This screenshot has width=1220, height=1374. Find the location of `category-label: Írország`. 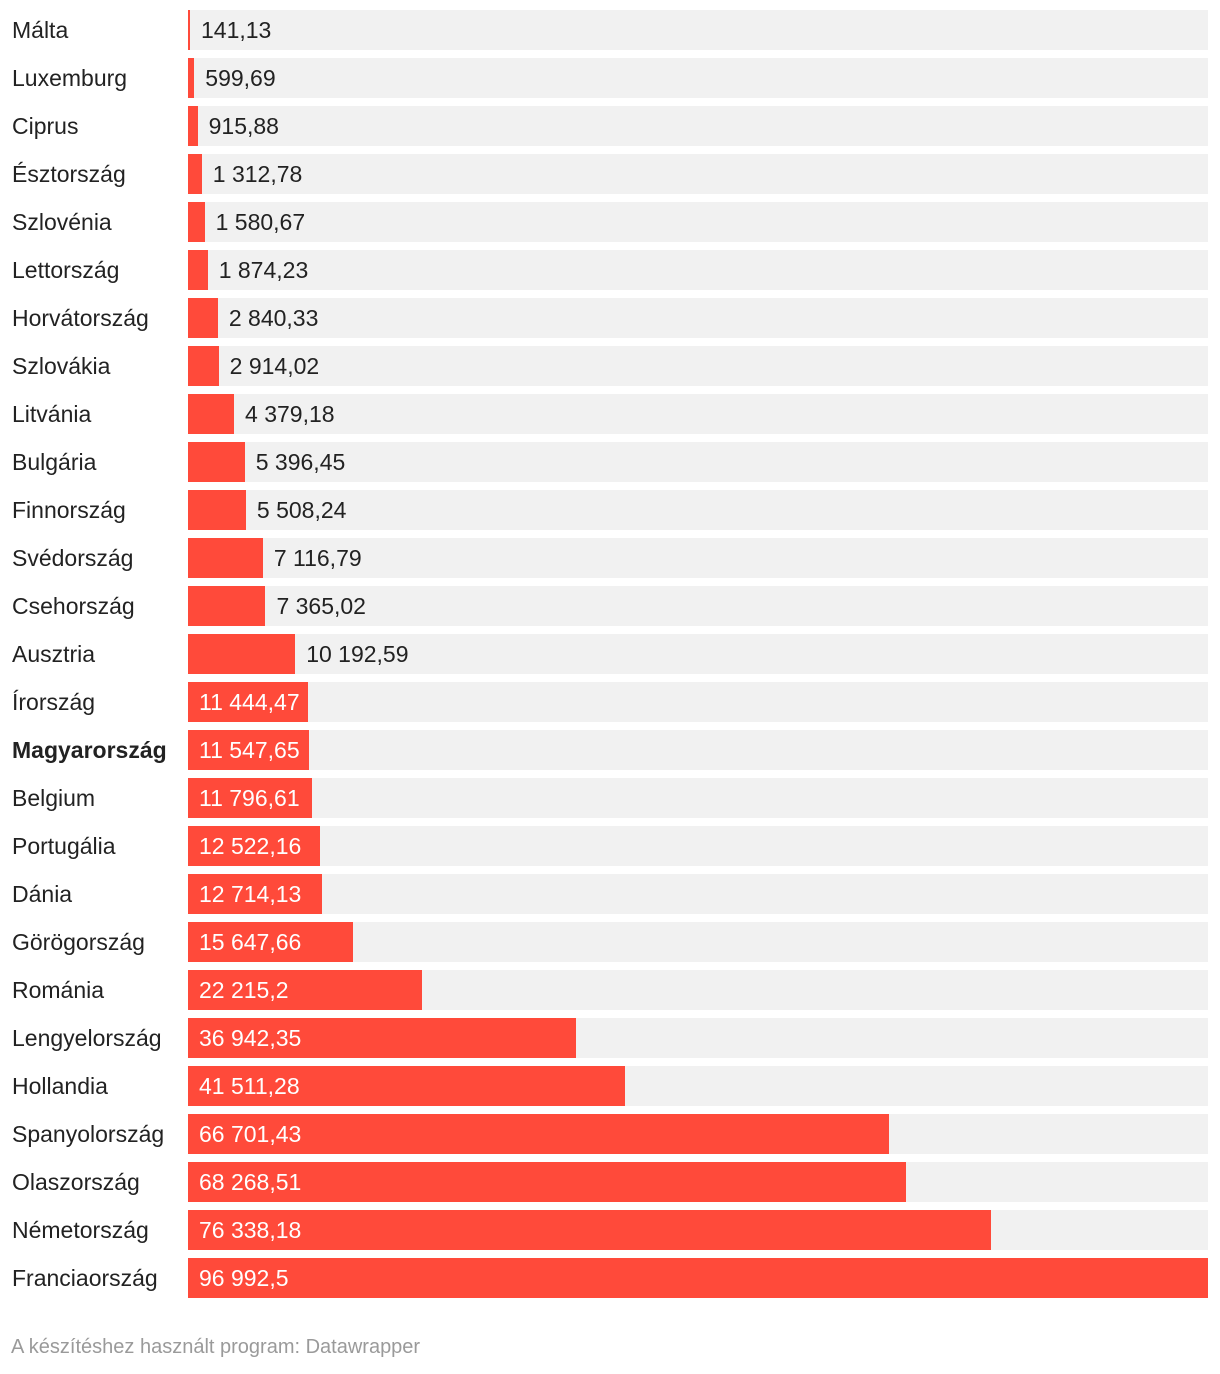

category-label: Írország is located at coordinates (54, 702).